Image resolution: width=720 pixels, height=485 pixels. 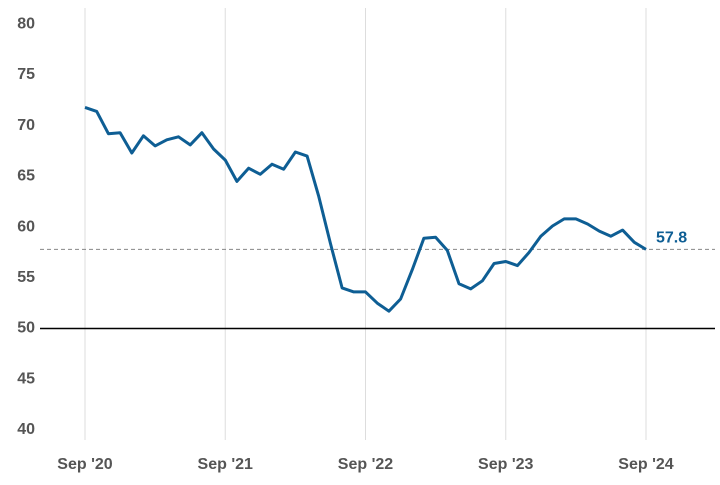 I want to click on y-tick-label: 55, so click(x=26, y=277).